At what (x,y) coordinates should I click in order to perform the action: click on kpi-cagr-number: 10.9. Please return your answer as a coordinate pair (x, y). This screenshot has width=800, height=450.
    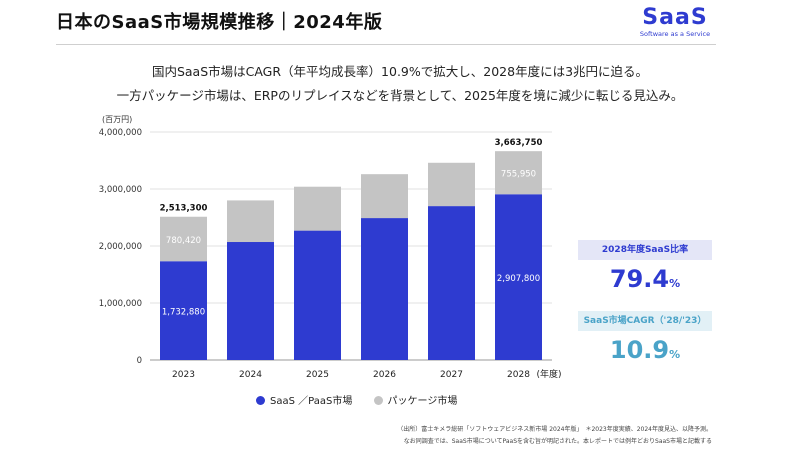
    Looking at the image, I should click on (639, 350).